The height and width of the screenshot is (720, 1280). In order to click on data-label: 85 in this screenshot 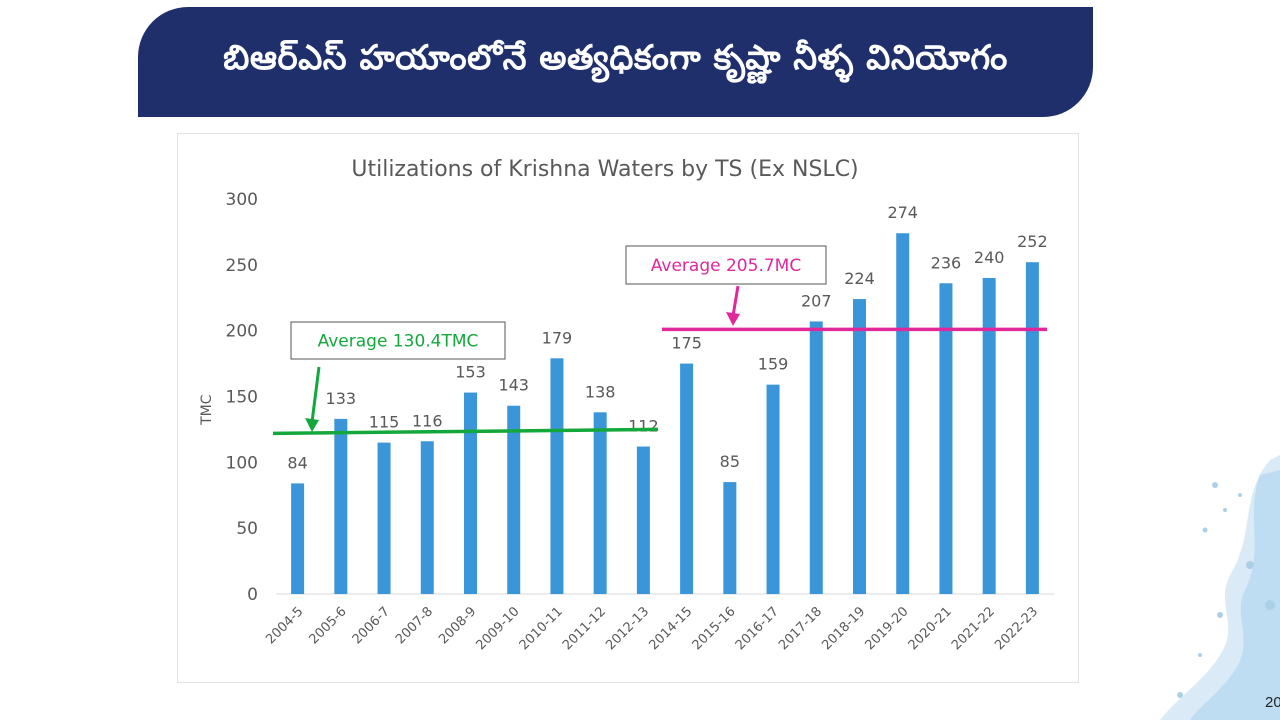, I will do `click(730, 461)`.